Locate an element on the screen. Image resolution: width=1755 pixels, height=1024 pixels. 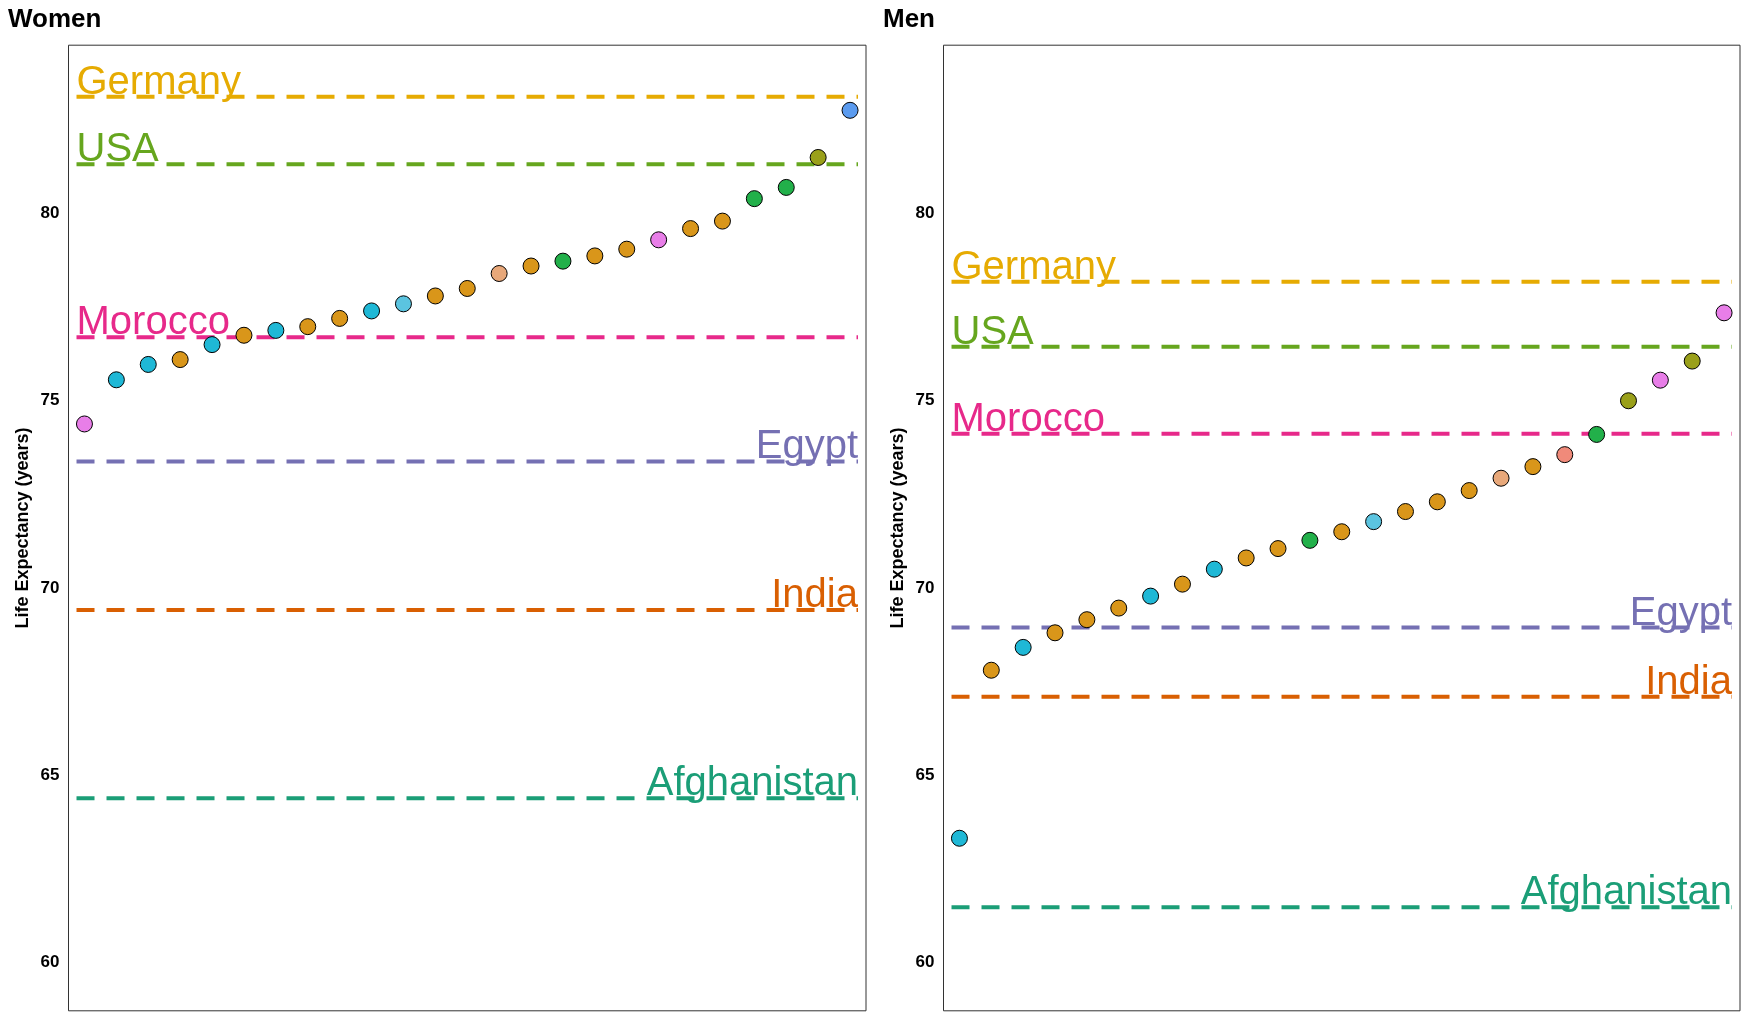
chart-title: Women is located at coordinates (55, 17).